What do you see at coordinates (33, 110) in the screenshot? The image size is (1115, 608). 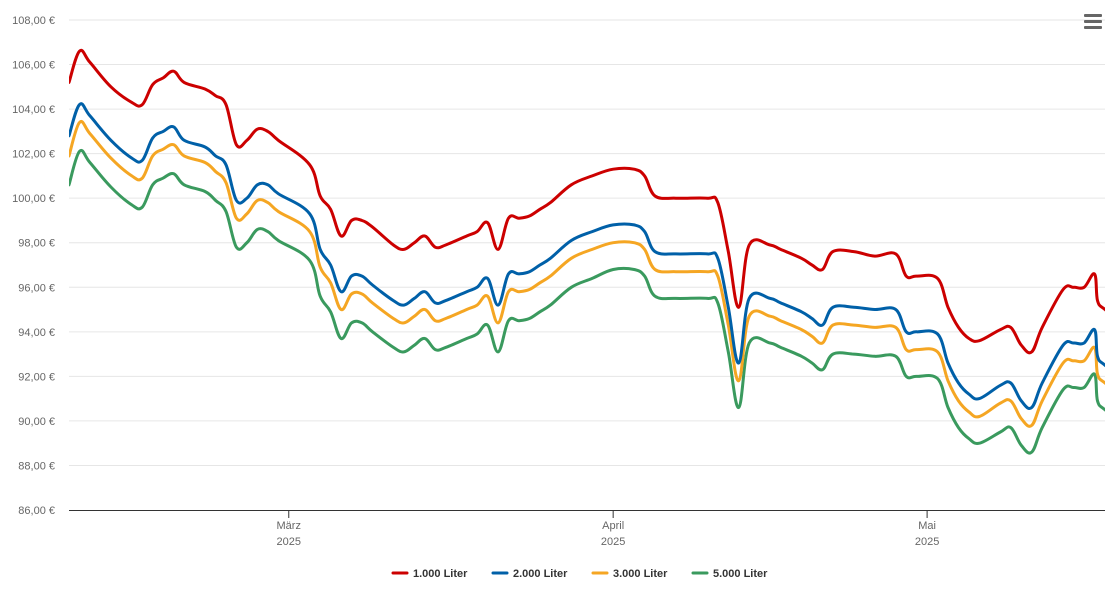 I see `y-tick-label: 104,00 €` at bounding box center [33, 110].